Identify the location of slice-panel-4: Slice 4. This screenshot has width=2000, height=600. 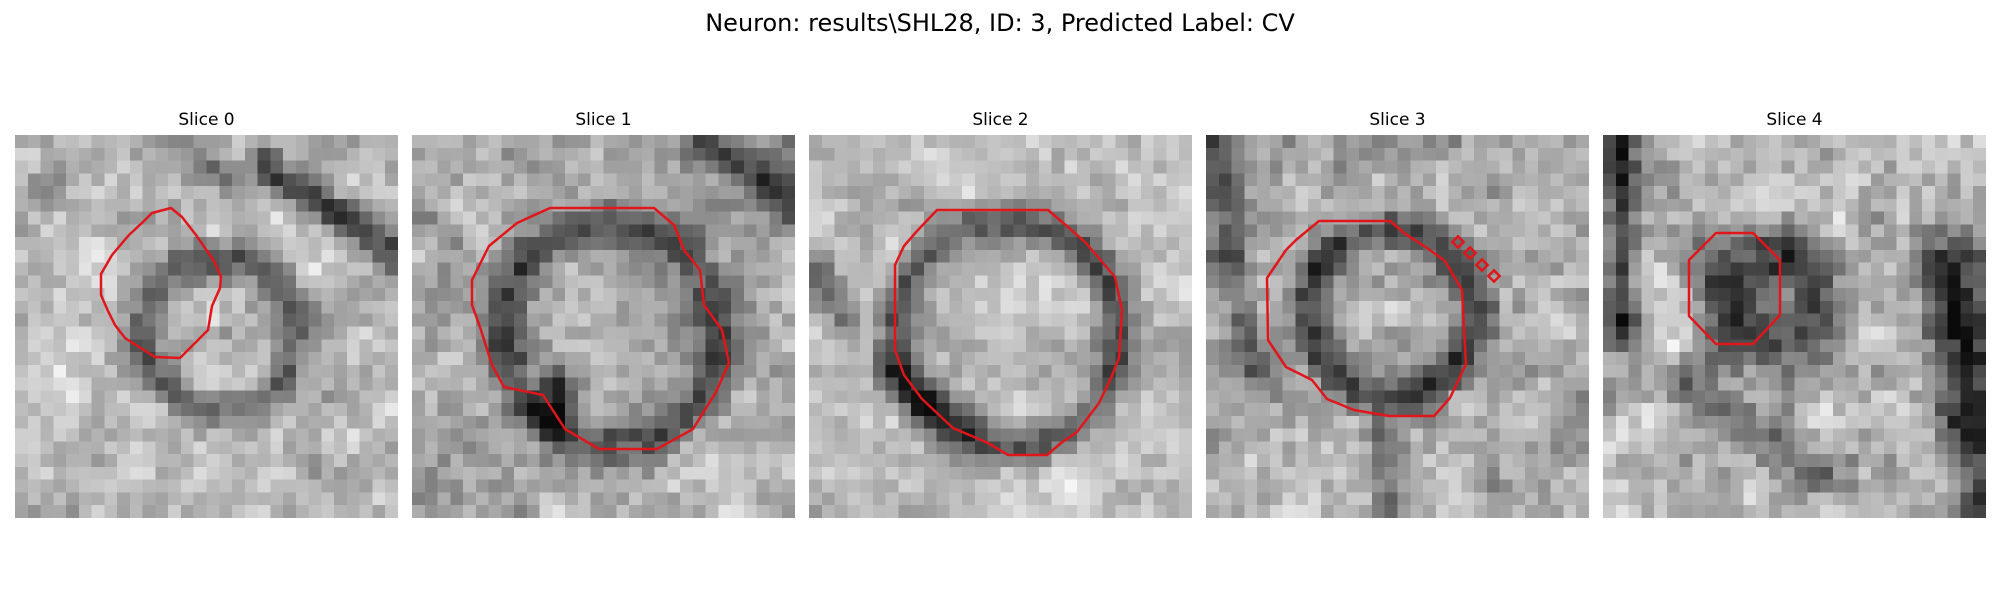
(1794, 313).